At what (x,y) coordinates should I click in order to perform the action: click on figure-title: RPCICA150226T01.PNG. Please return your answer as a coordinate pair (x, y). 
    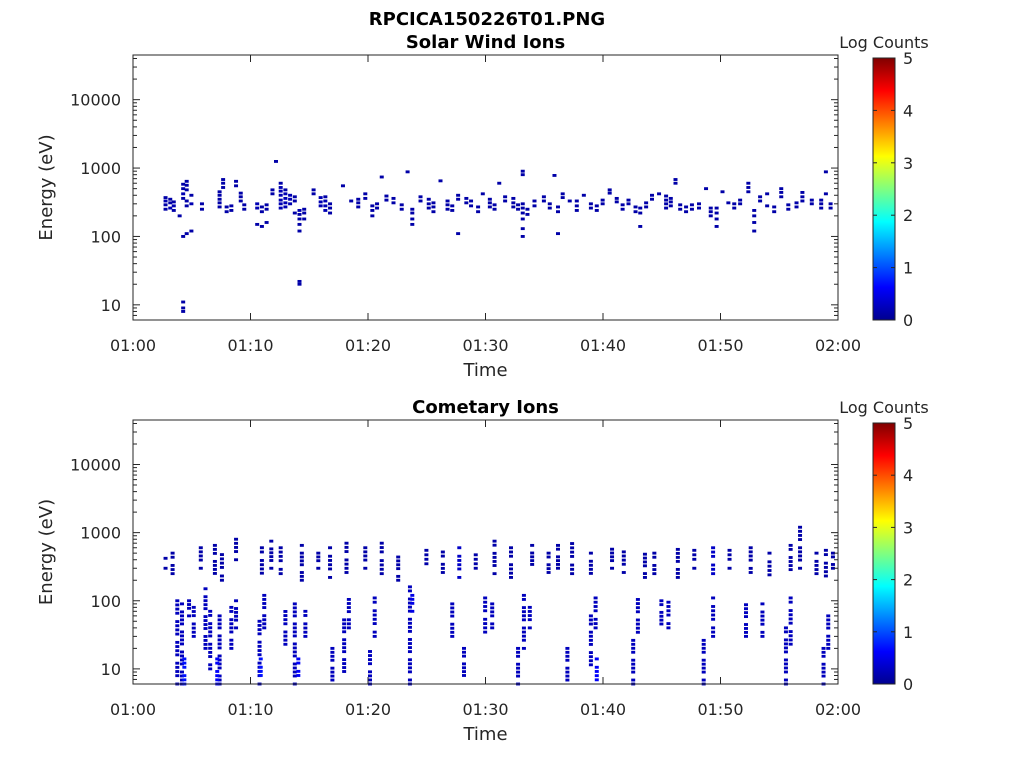
    Looking at the image, I should click on (487, 19).